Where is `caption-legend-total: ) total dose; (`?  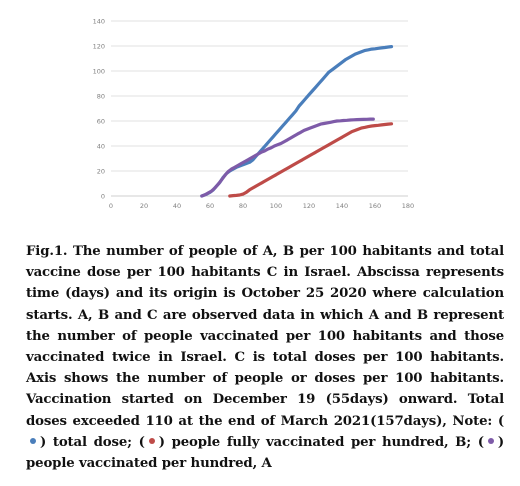 caption-legend-total: ) total dose; ( is located at coordinates (92, 442).